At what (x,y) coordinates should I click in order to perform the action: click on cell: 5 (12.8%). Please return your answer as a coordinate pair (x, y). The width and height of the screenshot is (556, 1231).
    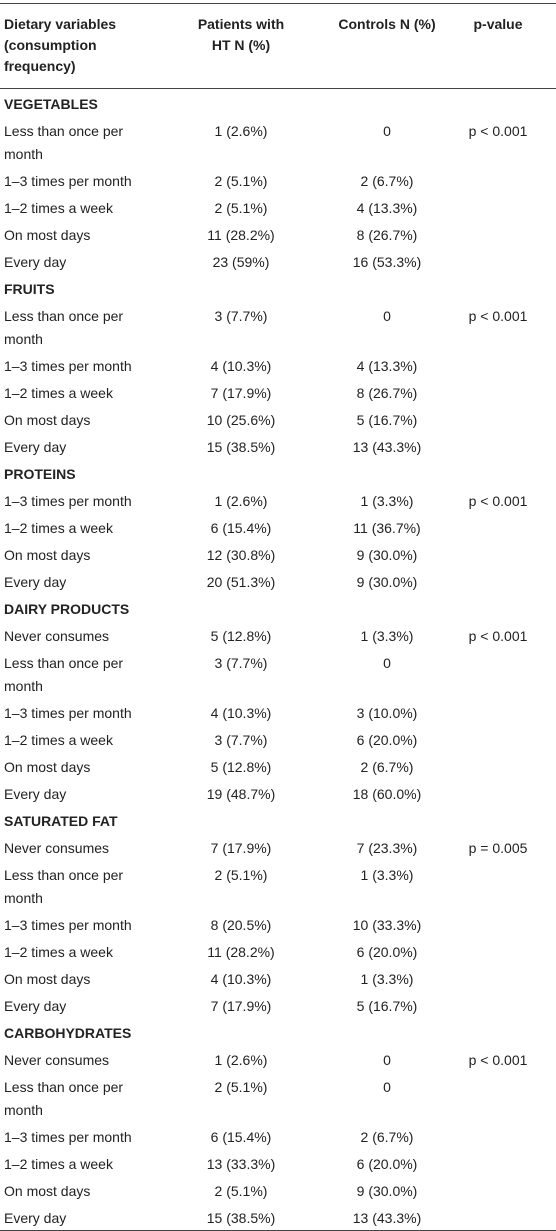
    Looking at the image, I should click on (241, 767).